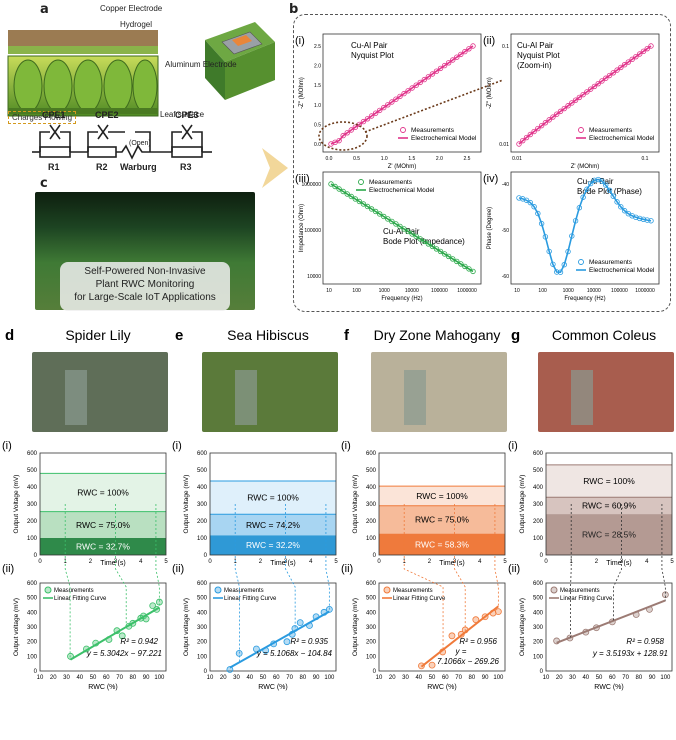  Describe the element at coordinates (391, 182) in the screenshot. I see `legend-measurements: Measurements` at that location.